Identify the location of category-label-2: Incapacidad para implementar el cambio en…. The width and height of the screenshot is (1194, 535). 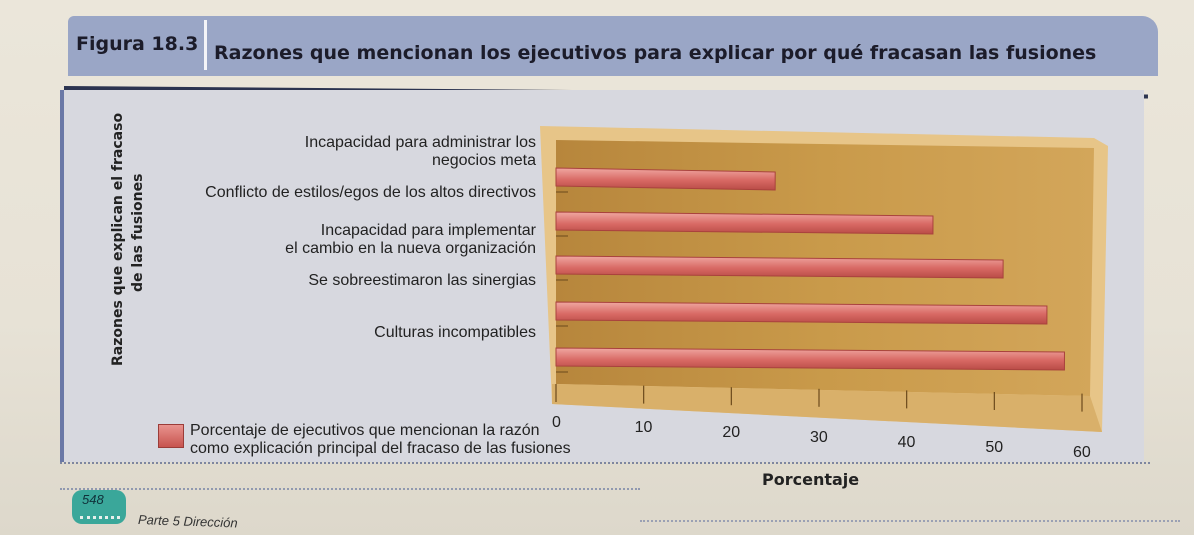
(410, 240).